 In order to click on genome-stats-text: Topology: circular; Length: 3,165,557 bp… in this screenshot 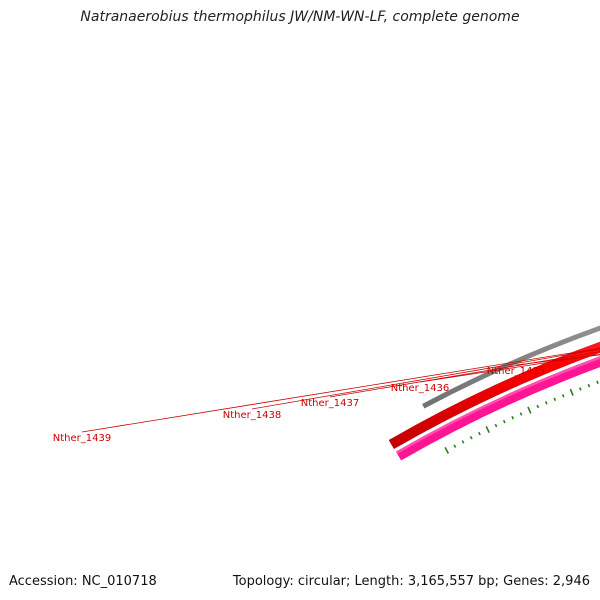, I will do `click(411, 581)`.